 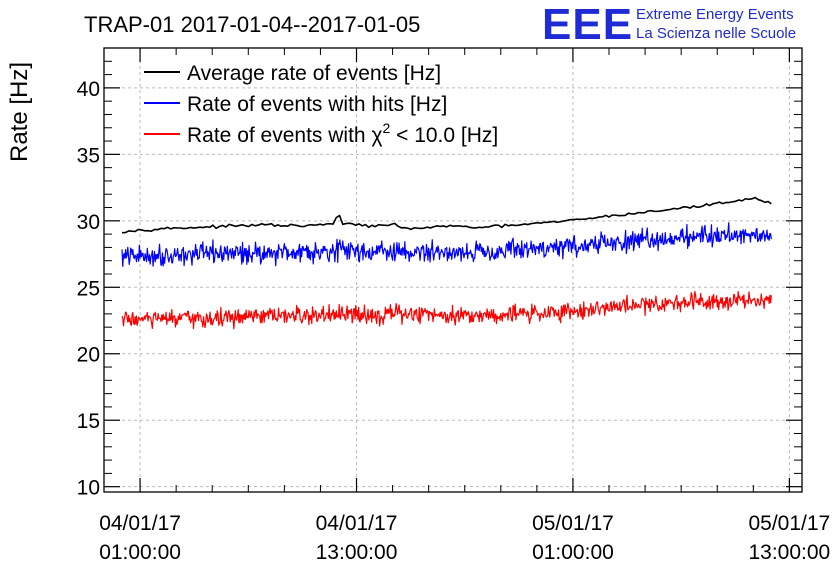 I want to click on y-tick-label: 25, so click(x=88, y=288).